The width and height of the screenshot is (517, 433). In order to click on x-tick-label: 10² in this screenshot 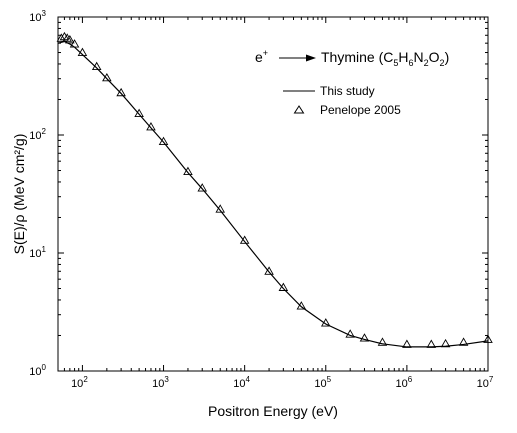, I will do `click(79, 382)`.